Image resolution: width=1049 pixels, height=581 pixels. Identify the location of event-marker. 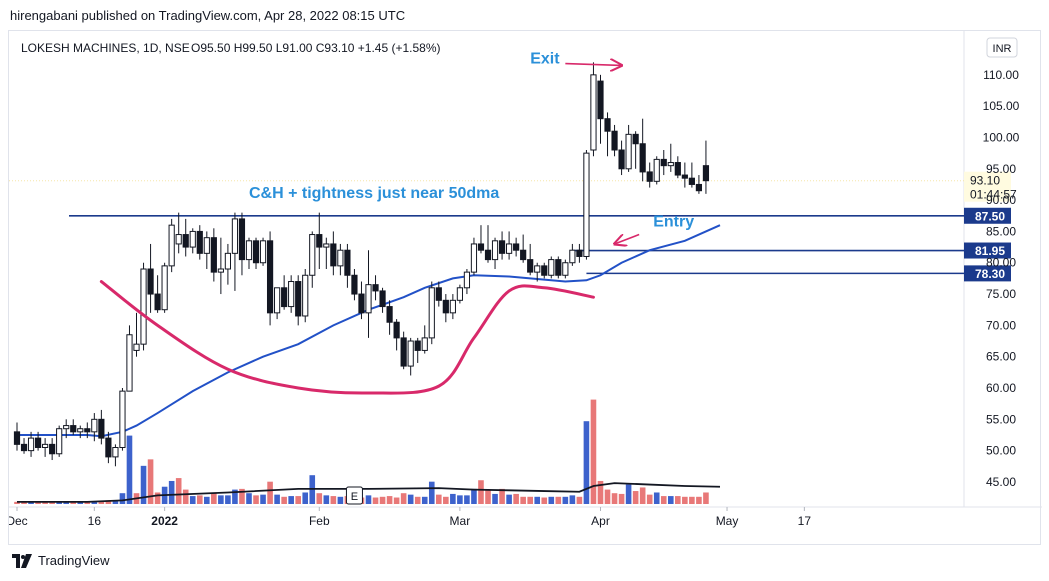
(354, 495).